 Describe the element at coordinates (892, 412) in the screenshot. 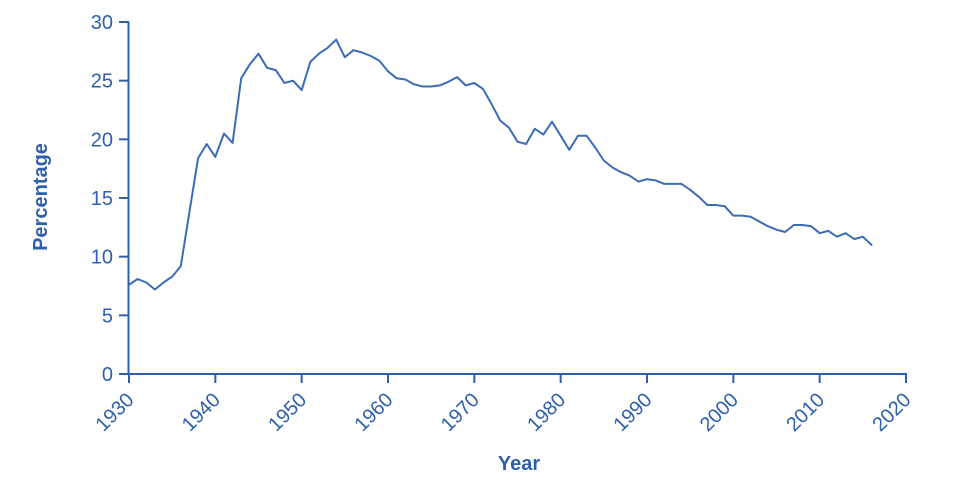

I see `x-tick-label: 2020` at that location.